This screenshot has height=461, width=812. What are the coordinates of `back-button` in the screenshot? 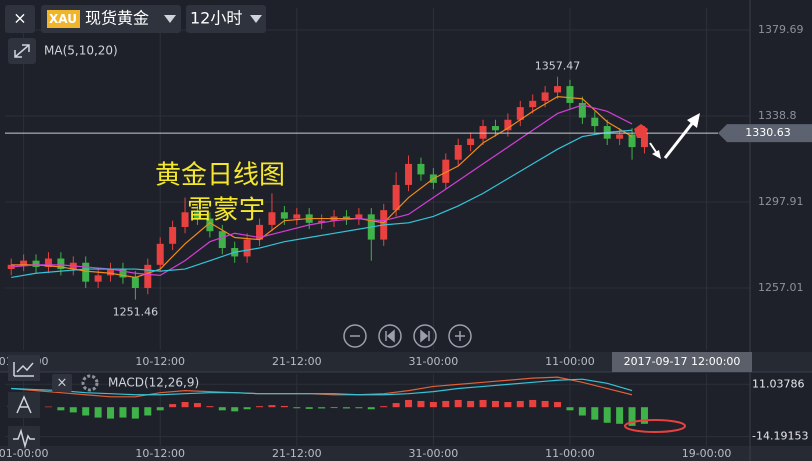 It's located at (390, 336).